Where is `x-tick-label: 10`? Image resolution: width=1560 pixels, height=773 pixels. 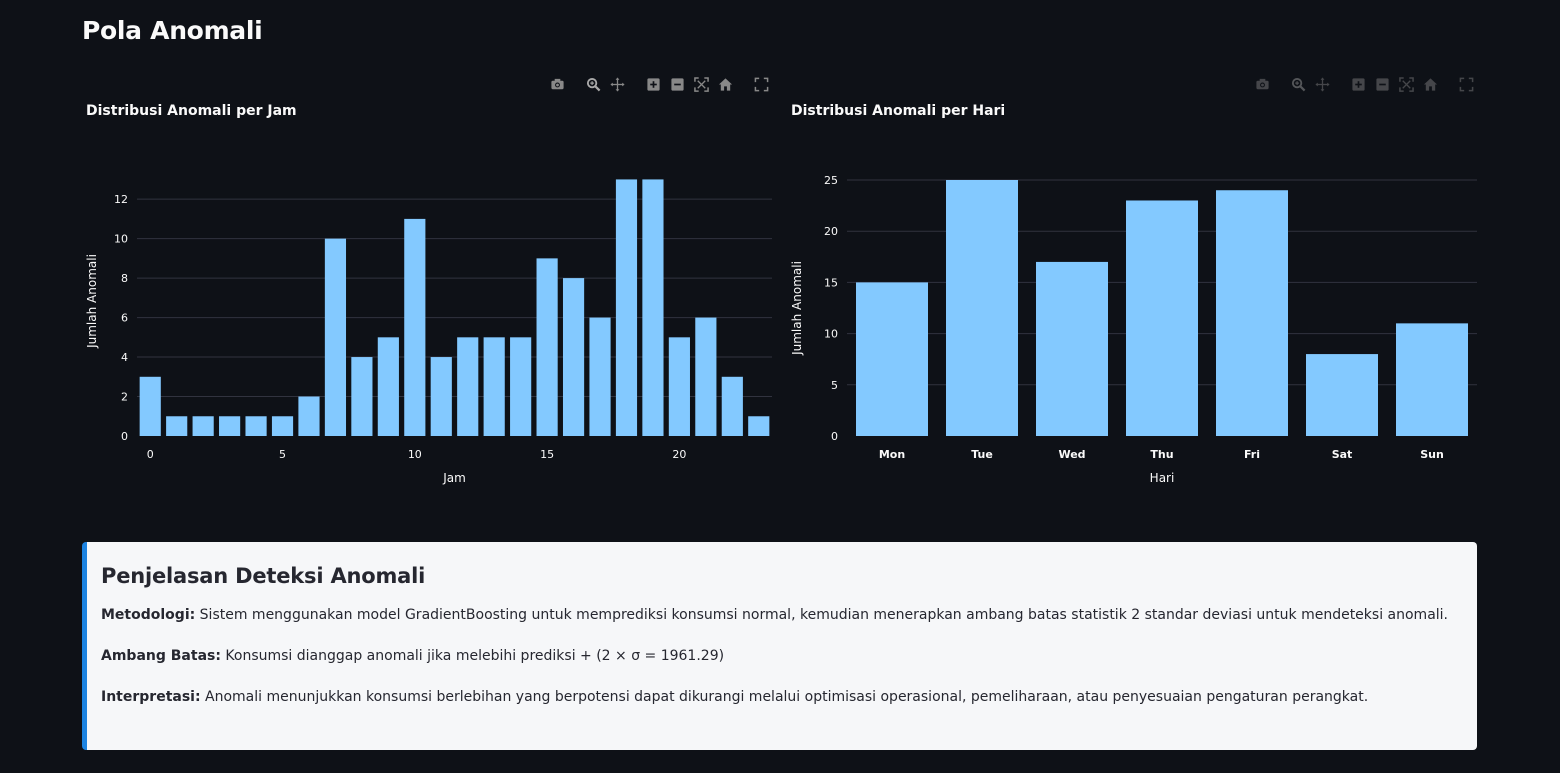
x-tick-label: 10 is located at coordinates (415, 454).